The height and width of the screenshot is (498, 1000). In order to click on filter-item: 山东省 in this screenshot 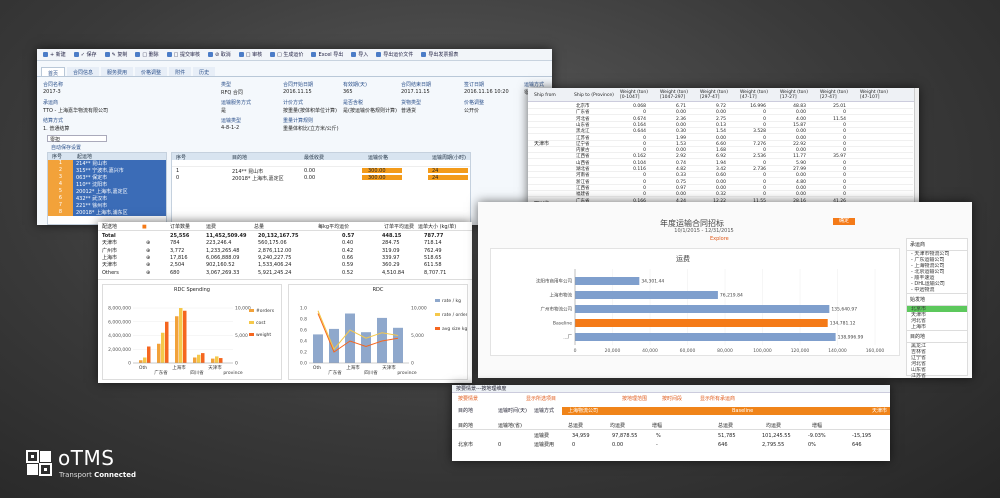, I will do `click(919, 370)`.